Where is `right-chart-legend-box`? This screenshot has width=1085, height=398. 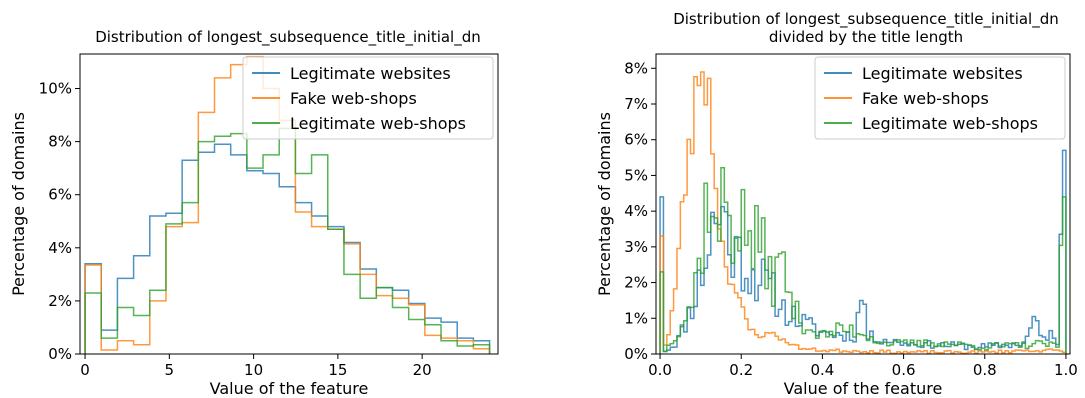
right-chart-legend-box is located at coordinates (940, 98).